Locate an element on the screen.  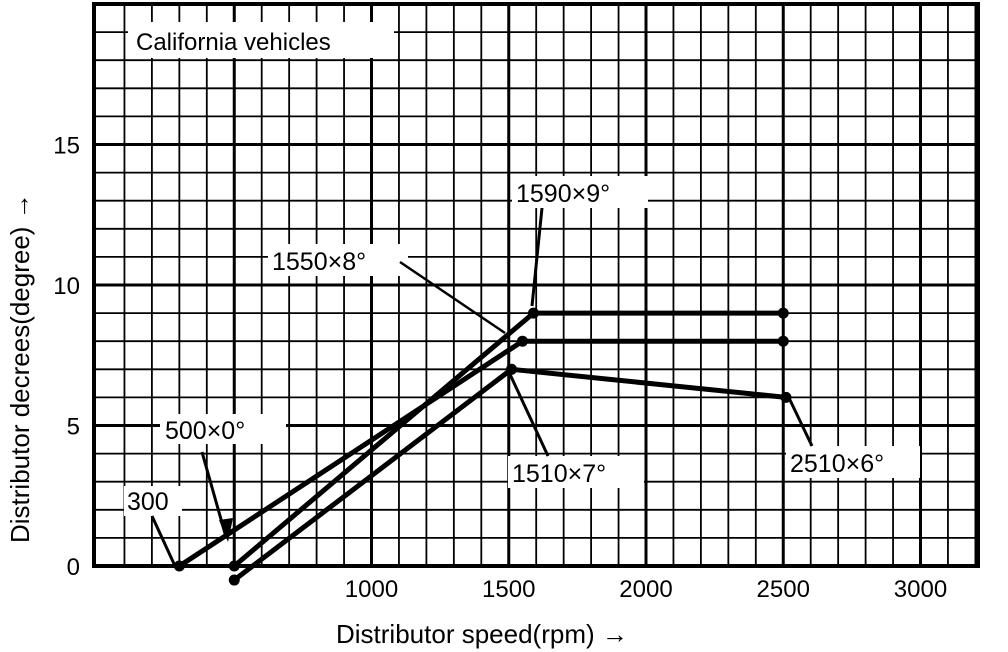
svg-text: 2510×6° is located at coordinates (837, 464).